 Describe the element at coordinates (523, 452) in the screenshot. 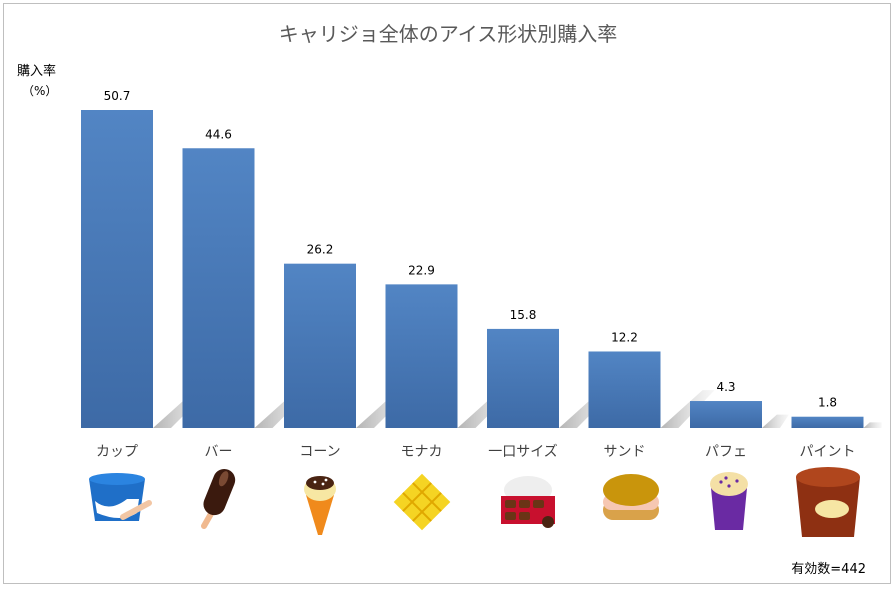

I see `category-label-4: 一口サイズ` at that location.